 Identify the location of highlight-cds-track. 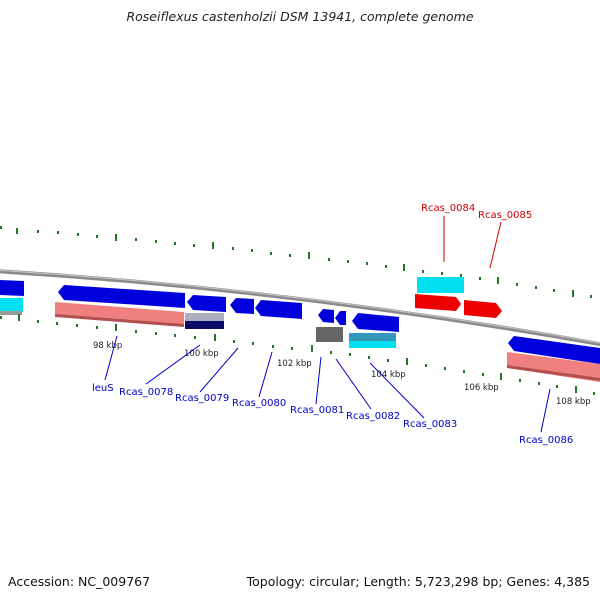
(458, 306).